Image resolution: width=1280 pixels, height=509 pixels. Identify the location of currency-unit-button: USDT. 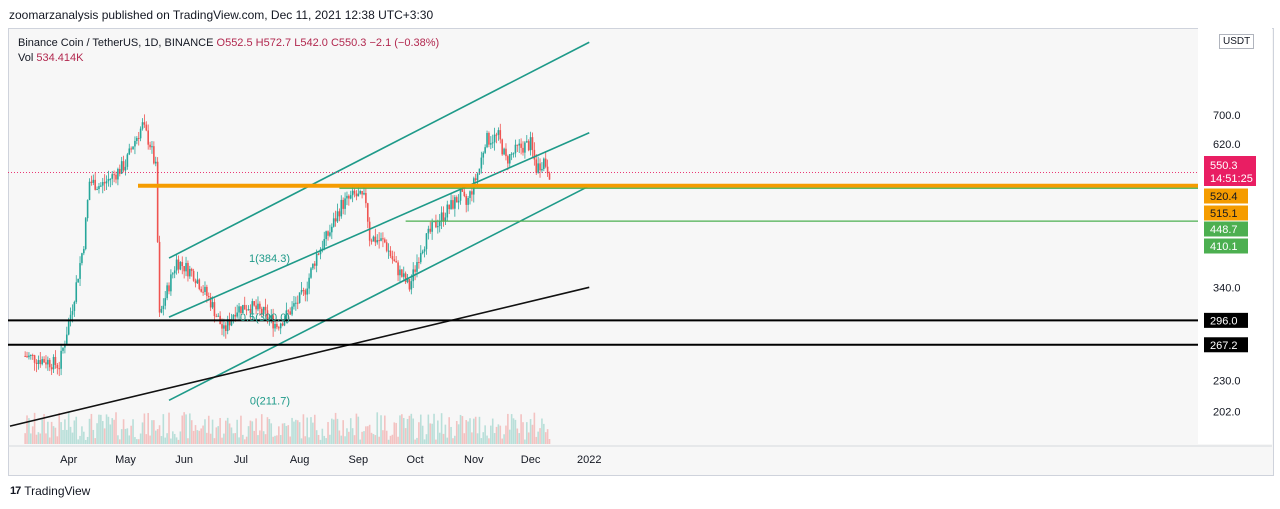
(1237, 41).